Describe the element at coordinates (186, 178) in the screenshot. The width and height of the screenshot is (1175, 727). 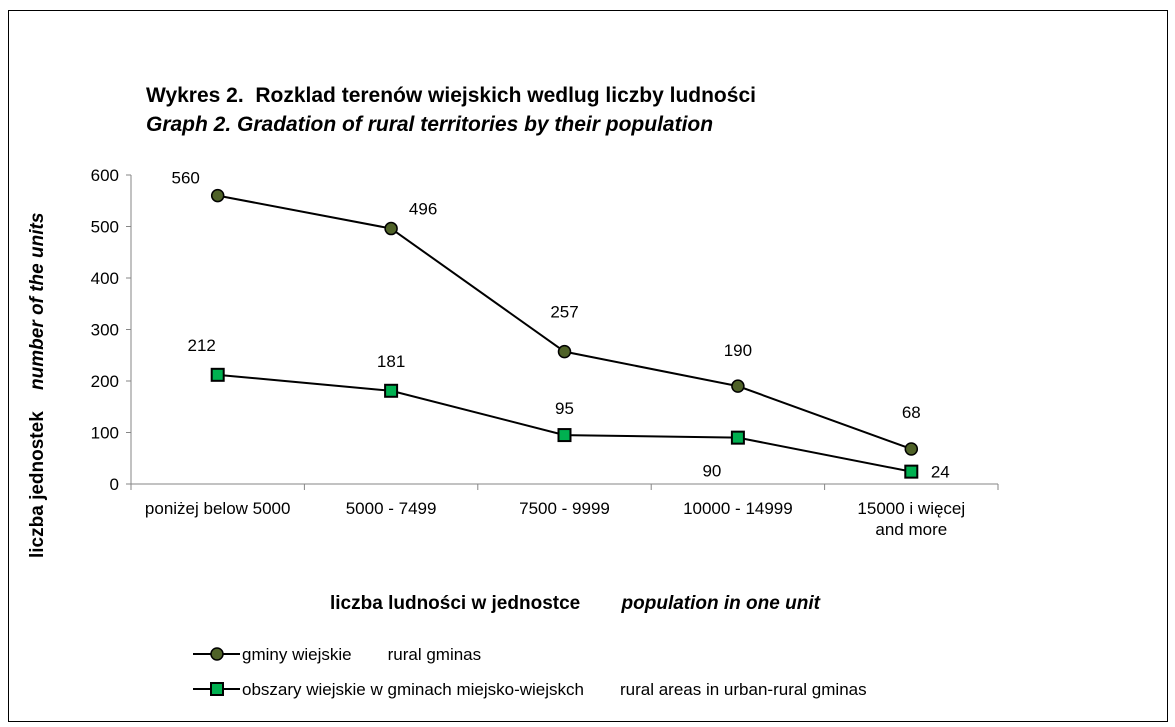
I see `data-label: 560` at that location.